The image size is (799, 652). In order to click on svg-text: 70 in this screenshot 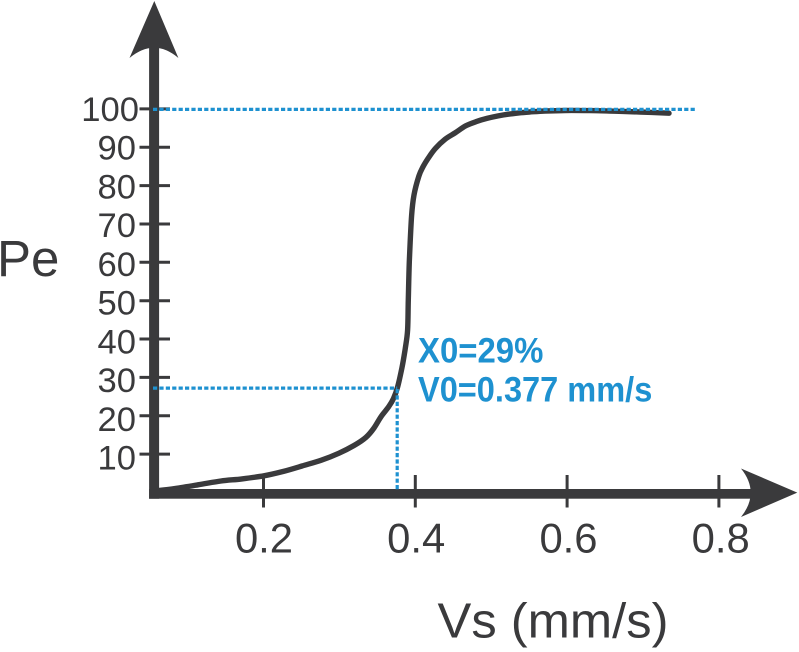, I will do `click(117, 226)`.